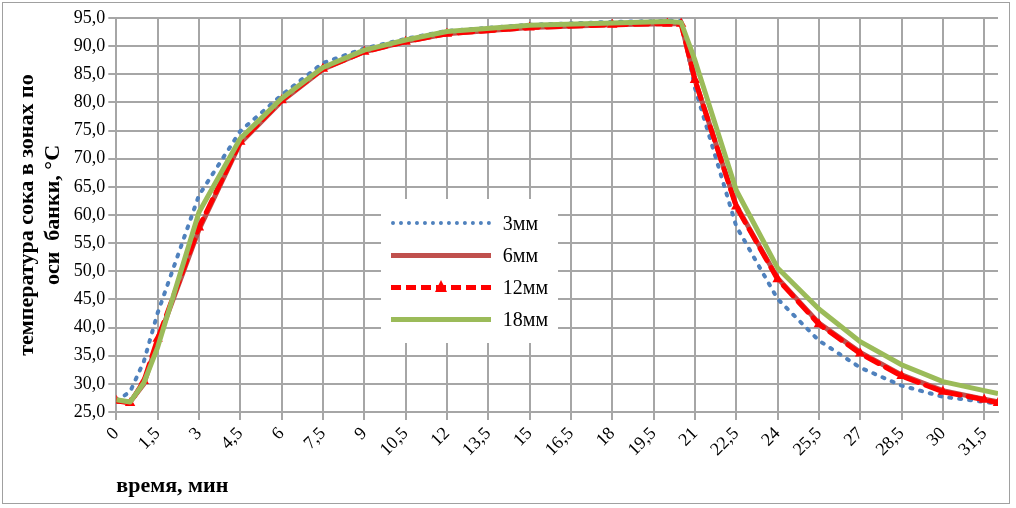  Describe the element at coordinates (360, 433) in the screenshot. I see `x-tick-label: 9` at that location.